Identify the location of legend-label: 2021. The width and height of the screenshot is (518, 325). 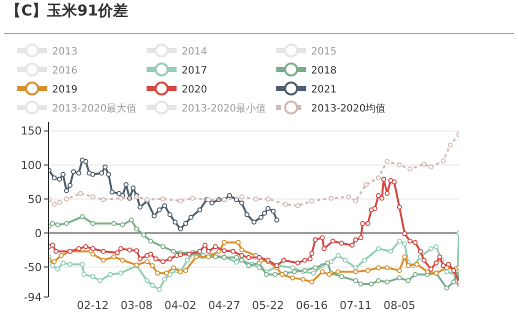
(324, 90).